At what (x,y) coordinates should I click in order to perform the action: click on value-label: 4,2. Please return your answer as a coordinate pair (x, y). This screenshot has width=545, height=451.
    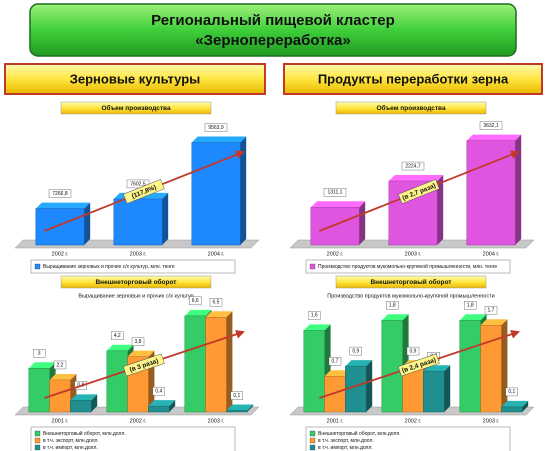
    Looking at the image, I should click on (117, 336).